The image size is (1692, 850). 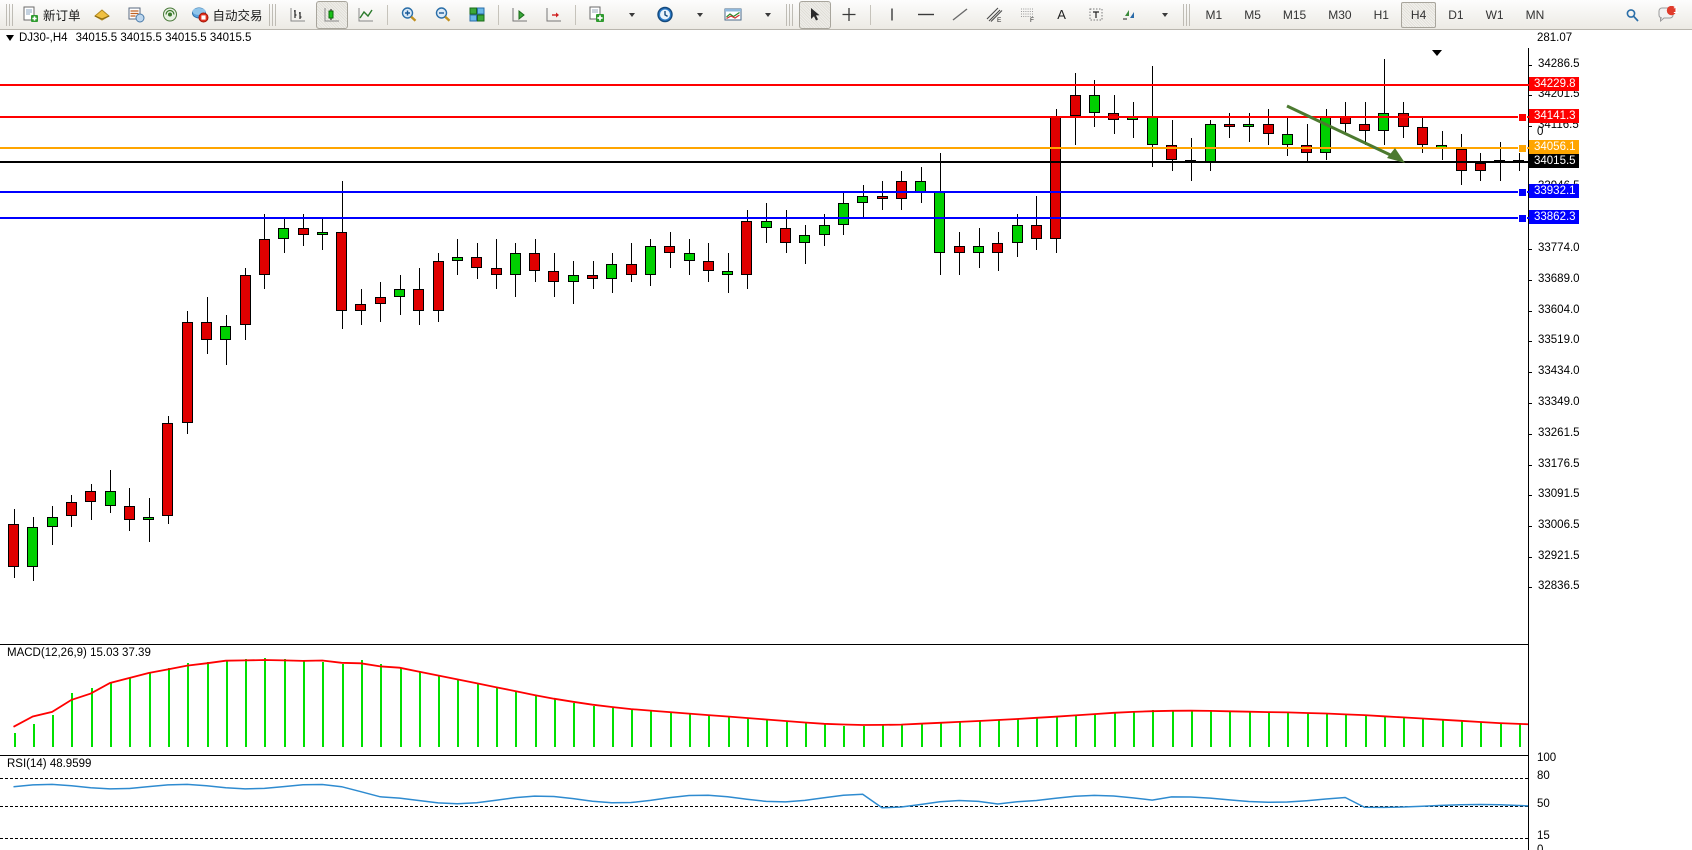 What do you see at coordinates (1554, 216) in the screenshot?
I see `price-level-tag-support-2: 33862.3` at bounding box center [1554, 216].